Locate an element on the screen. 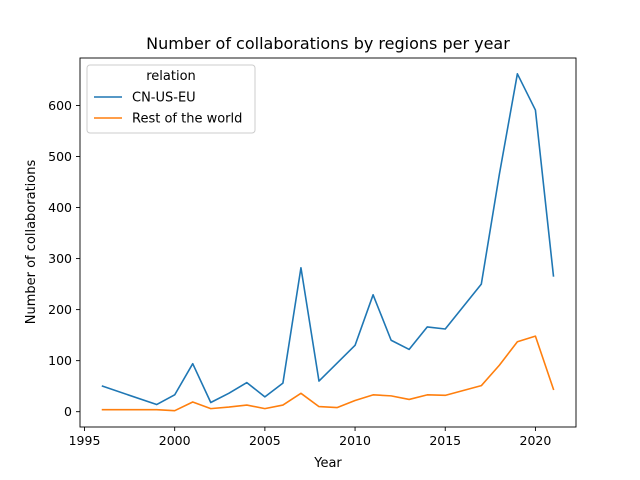 This screenshot has width=640, height=480. legend: relation CN-US-EU Rest of the world is located at coordinates (171, 99).